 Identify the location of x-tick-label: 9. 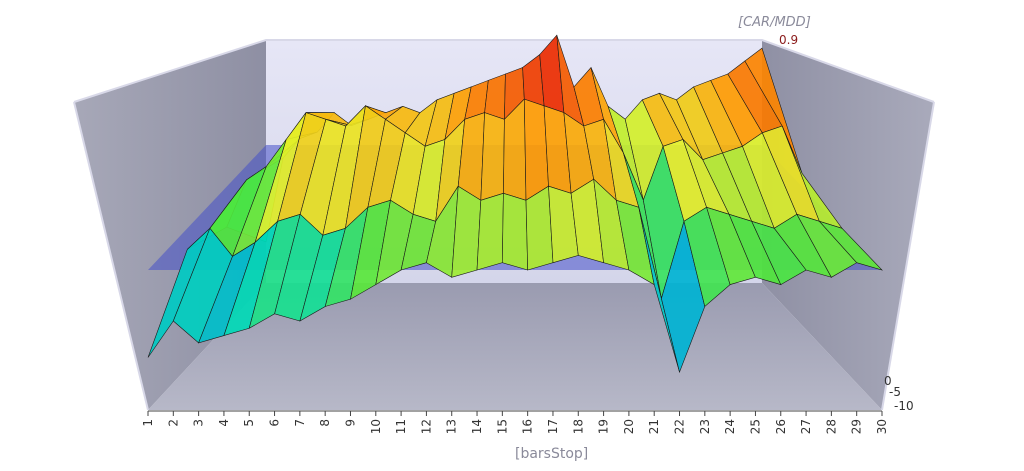
(350, 423).